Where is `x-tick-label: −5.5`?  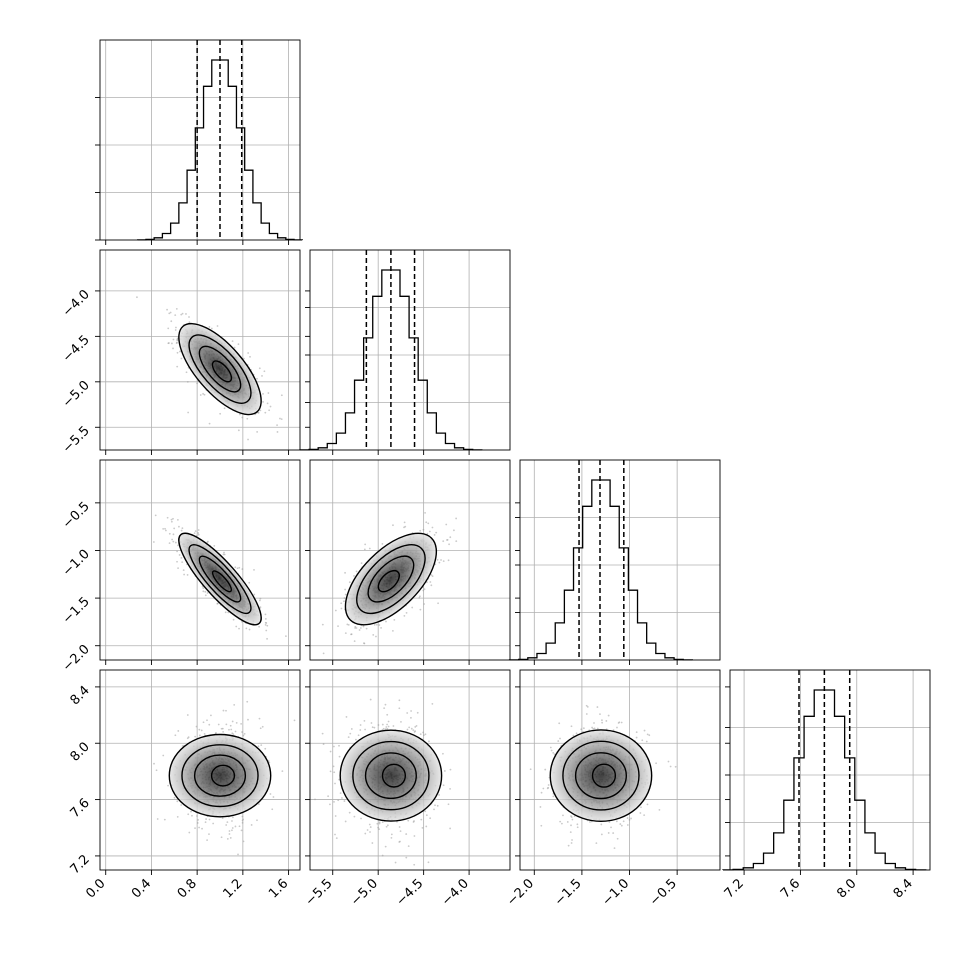 x-tick-label: −5.5 is located at coordinates (319, 892).